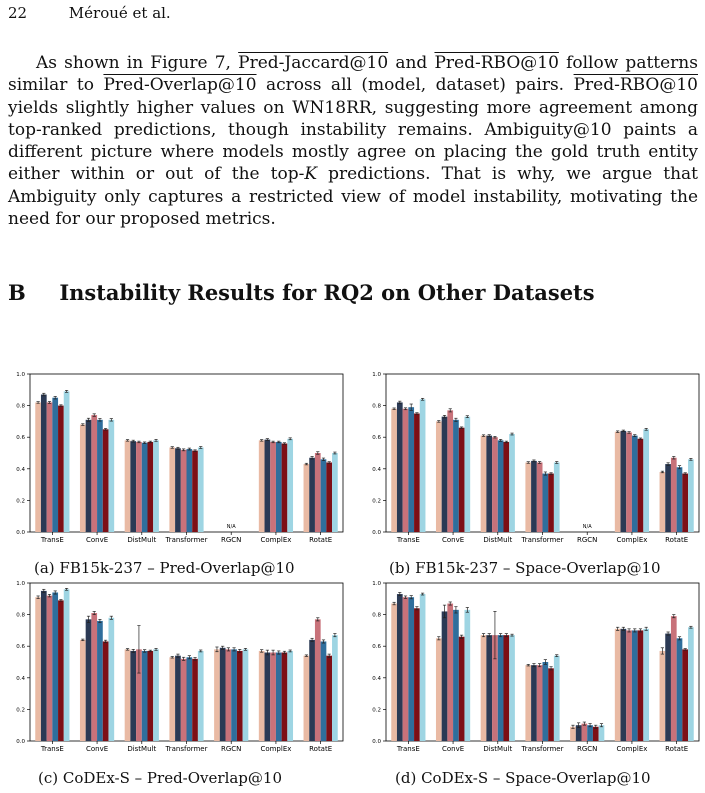  I want to click on metric-name: Pred-RBO@10, so click(496, 63).